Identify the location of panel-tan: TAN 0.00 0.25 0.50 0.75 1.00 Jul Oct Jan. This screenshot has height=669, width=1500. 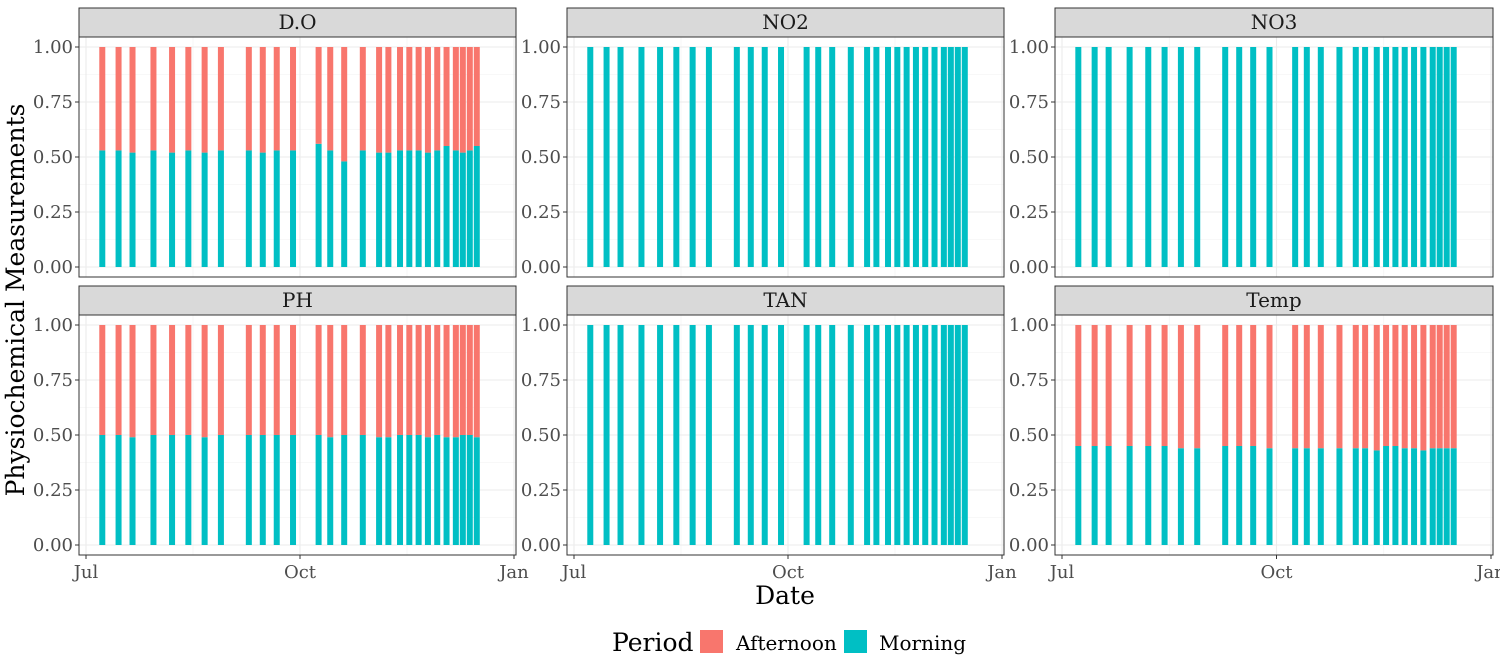
(769, 434).